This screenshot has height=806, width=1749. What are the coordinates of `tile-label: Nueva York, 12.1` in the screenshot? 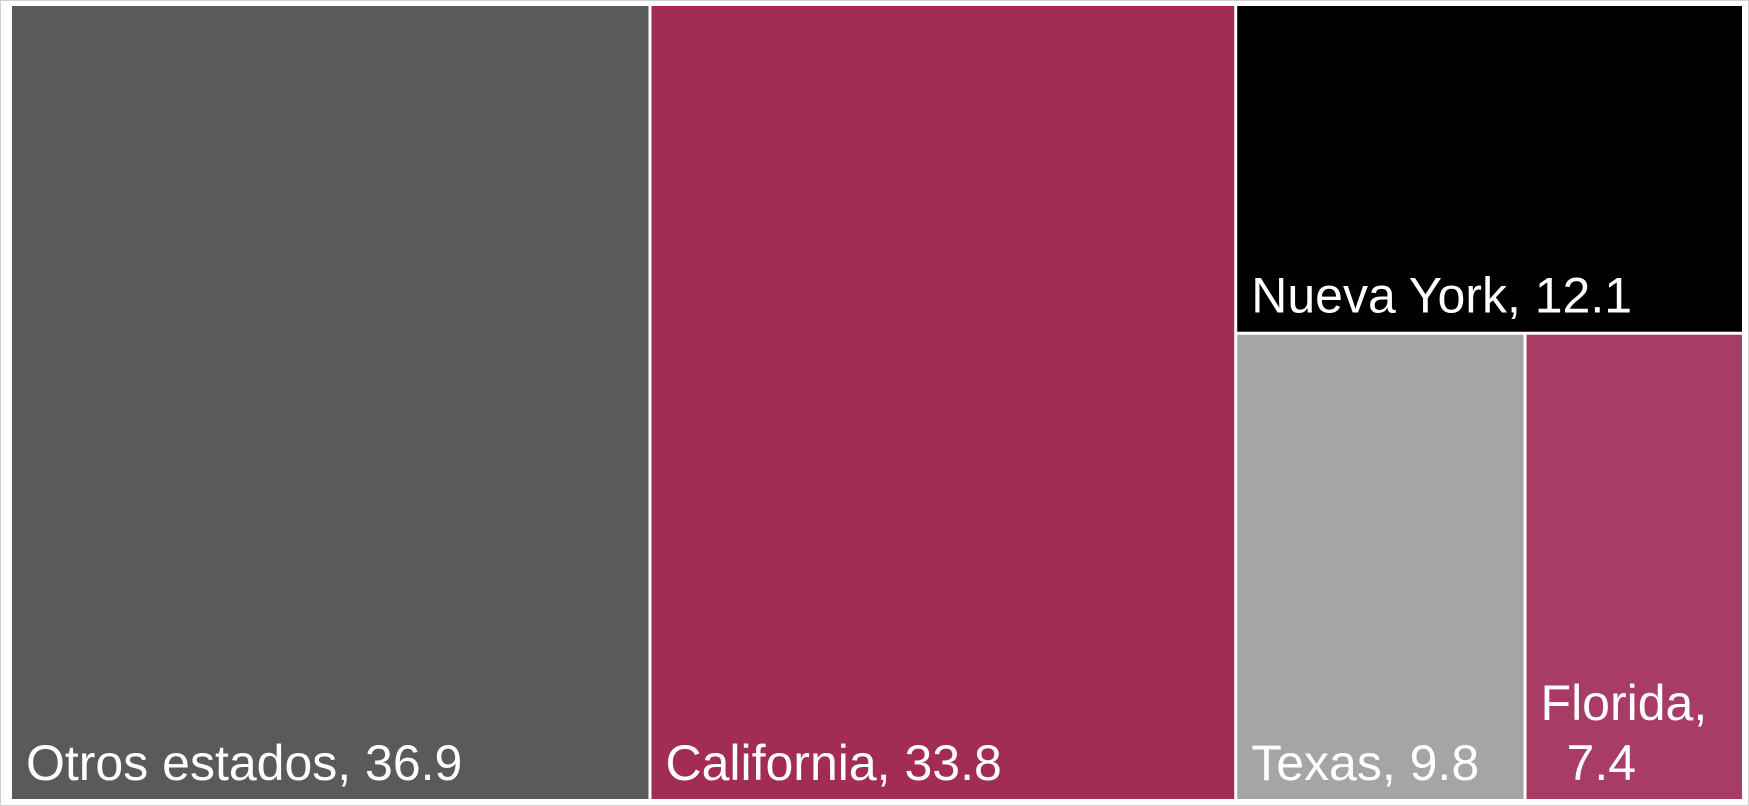 It's located at (1441, 296).